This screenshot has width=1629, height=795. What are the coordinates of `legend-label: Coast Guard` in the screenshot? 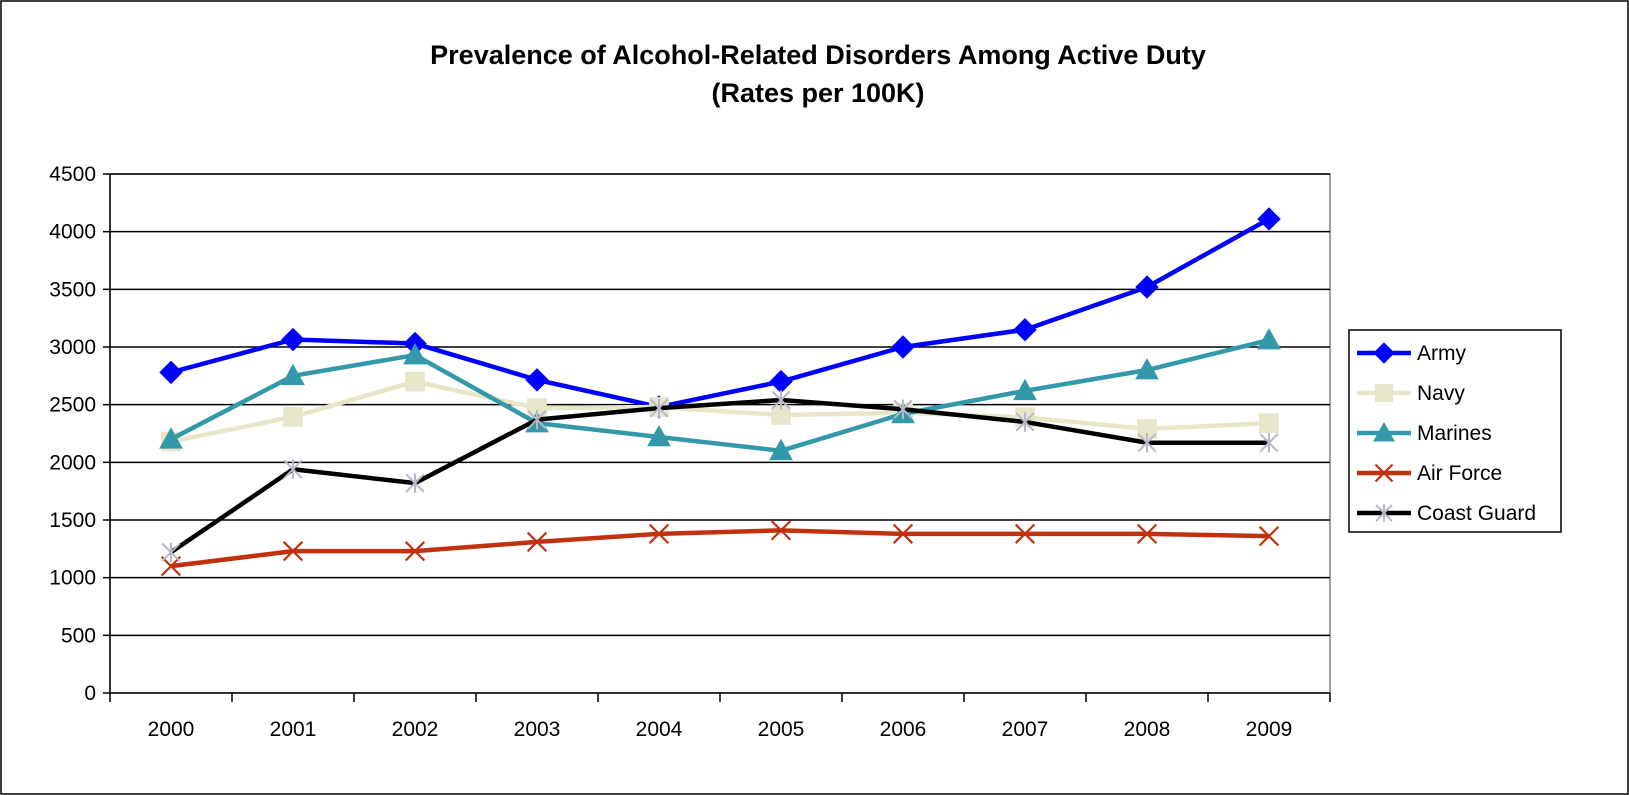 It's located at (1476, 513).